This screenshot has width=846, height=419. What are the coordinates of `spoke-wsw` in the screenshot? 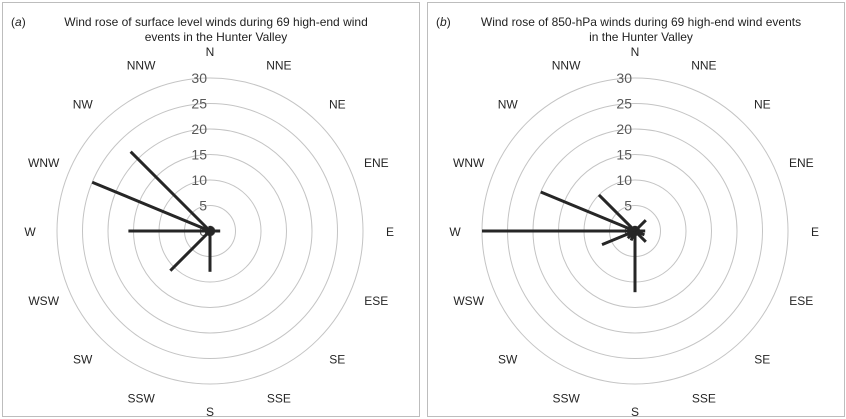 It's located at (618, 238).